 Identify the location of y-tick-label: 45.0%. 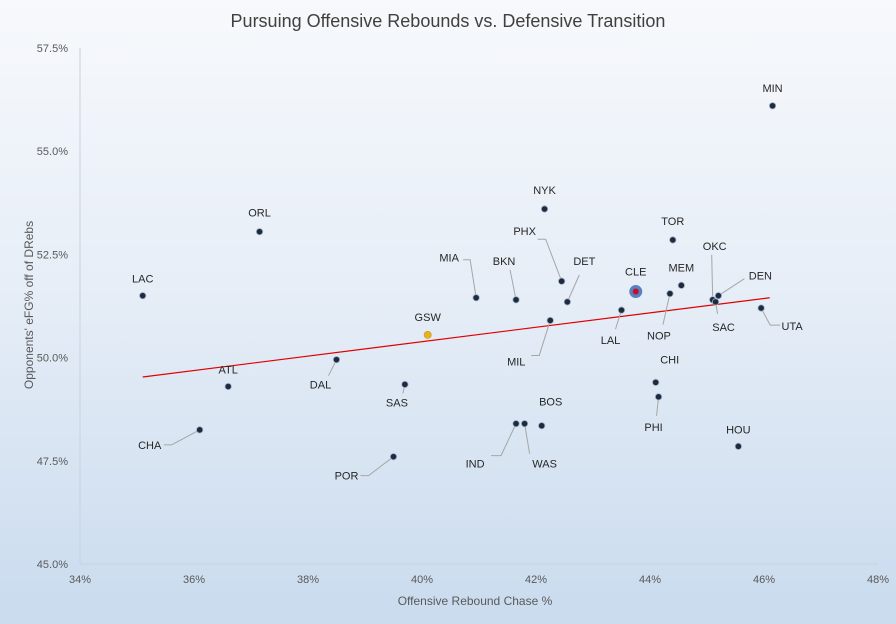
(52, 565).